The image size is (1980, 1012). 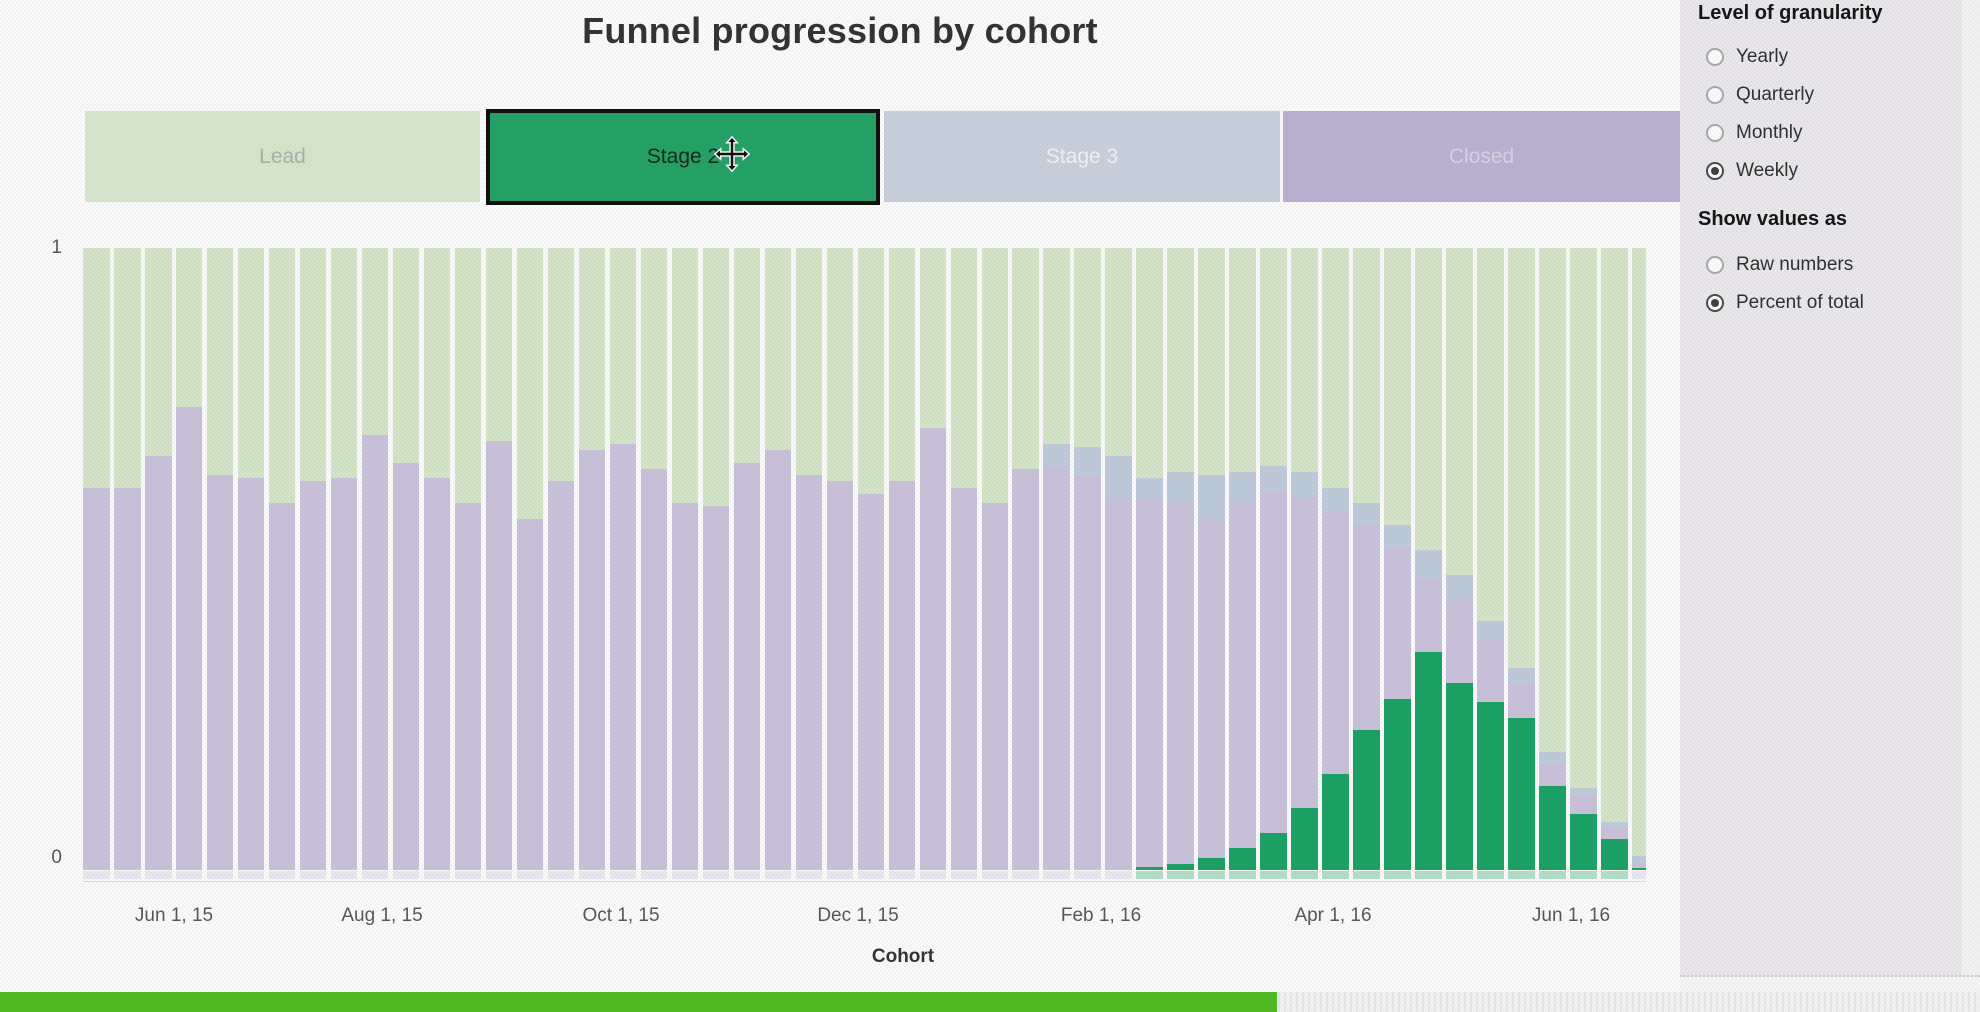 What do you see at coordinates (282, 156) in the screenshot?
I see `stage-button-lead: Lead` at bounding box center [282, 156].